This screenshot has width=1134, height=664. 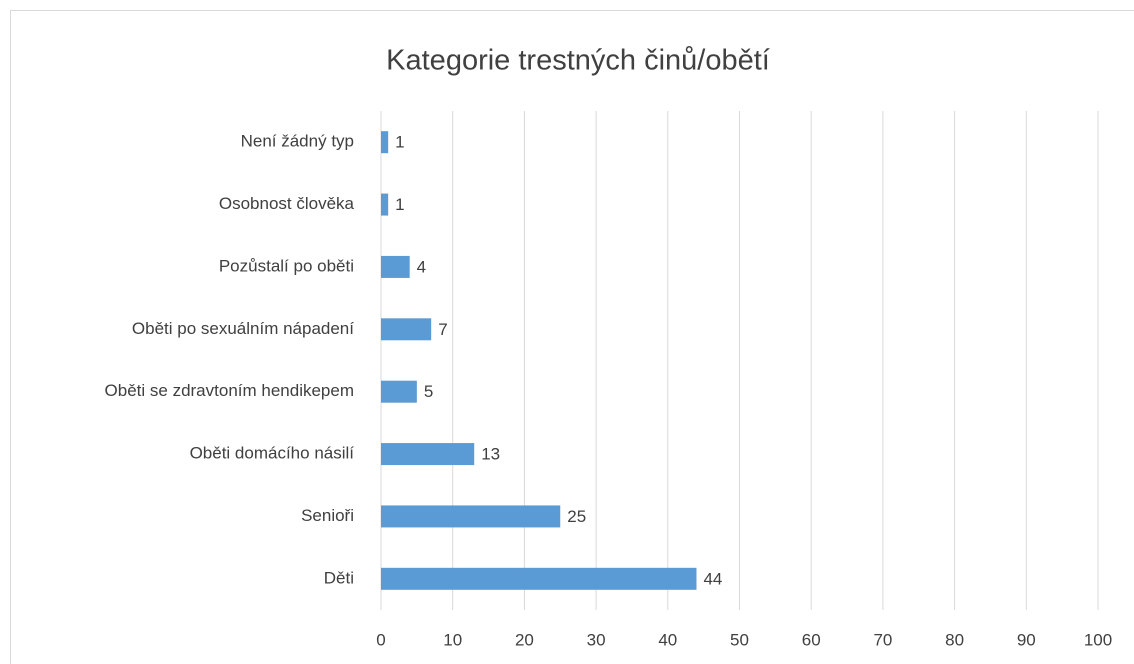 What do you see at coordinates (452, 639) in the screenshot?
I see `x-tick-label: 10` at bounding box center [452, 639].